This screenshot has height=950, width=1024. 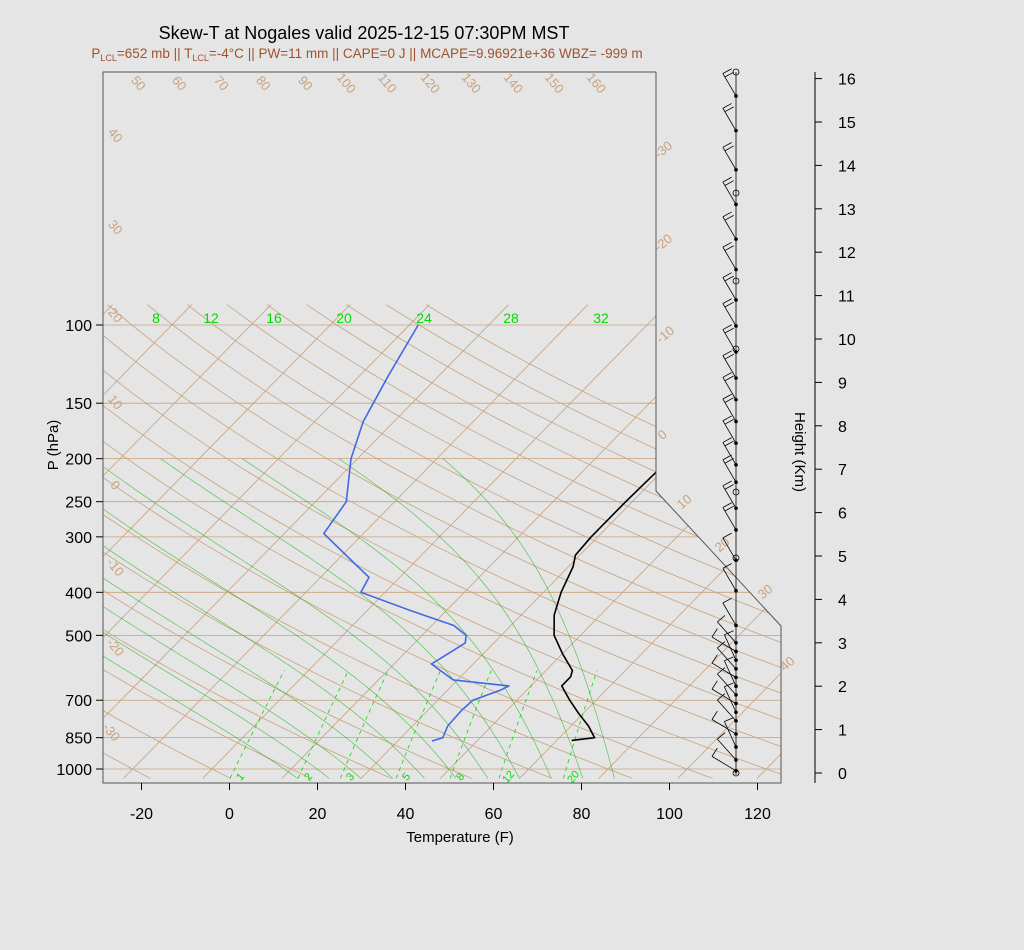 I want to click on height-axis-label: Height (Km), so click(x=799, y=452).